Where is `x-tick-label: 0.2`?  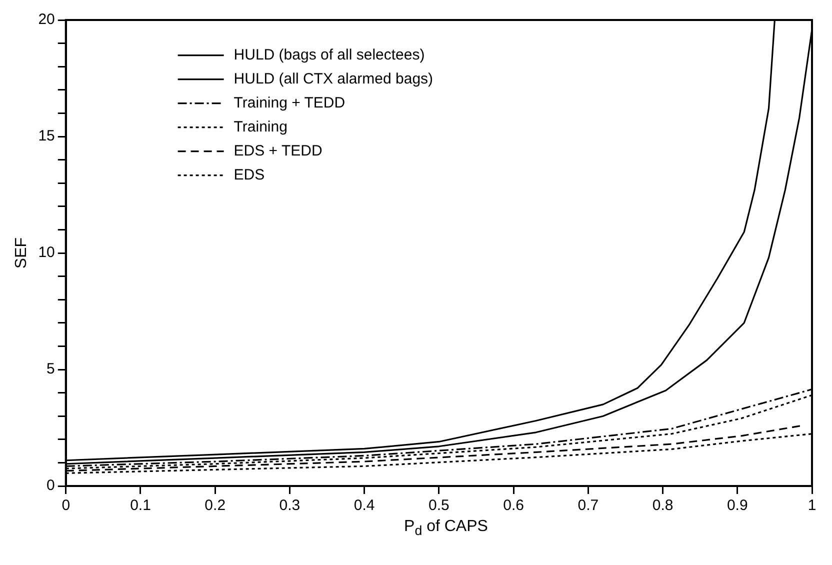 x-tick-label: 0.2 is located at coordinates (215, 505).